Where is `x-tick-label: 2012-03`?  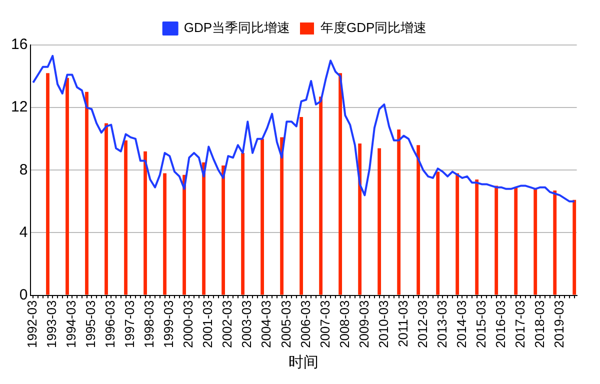
x-tick-label: 2012-03 is located at coordinates (422, 324).